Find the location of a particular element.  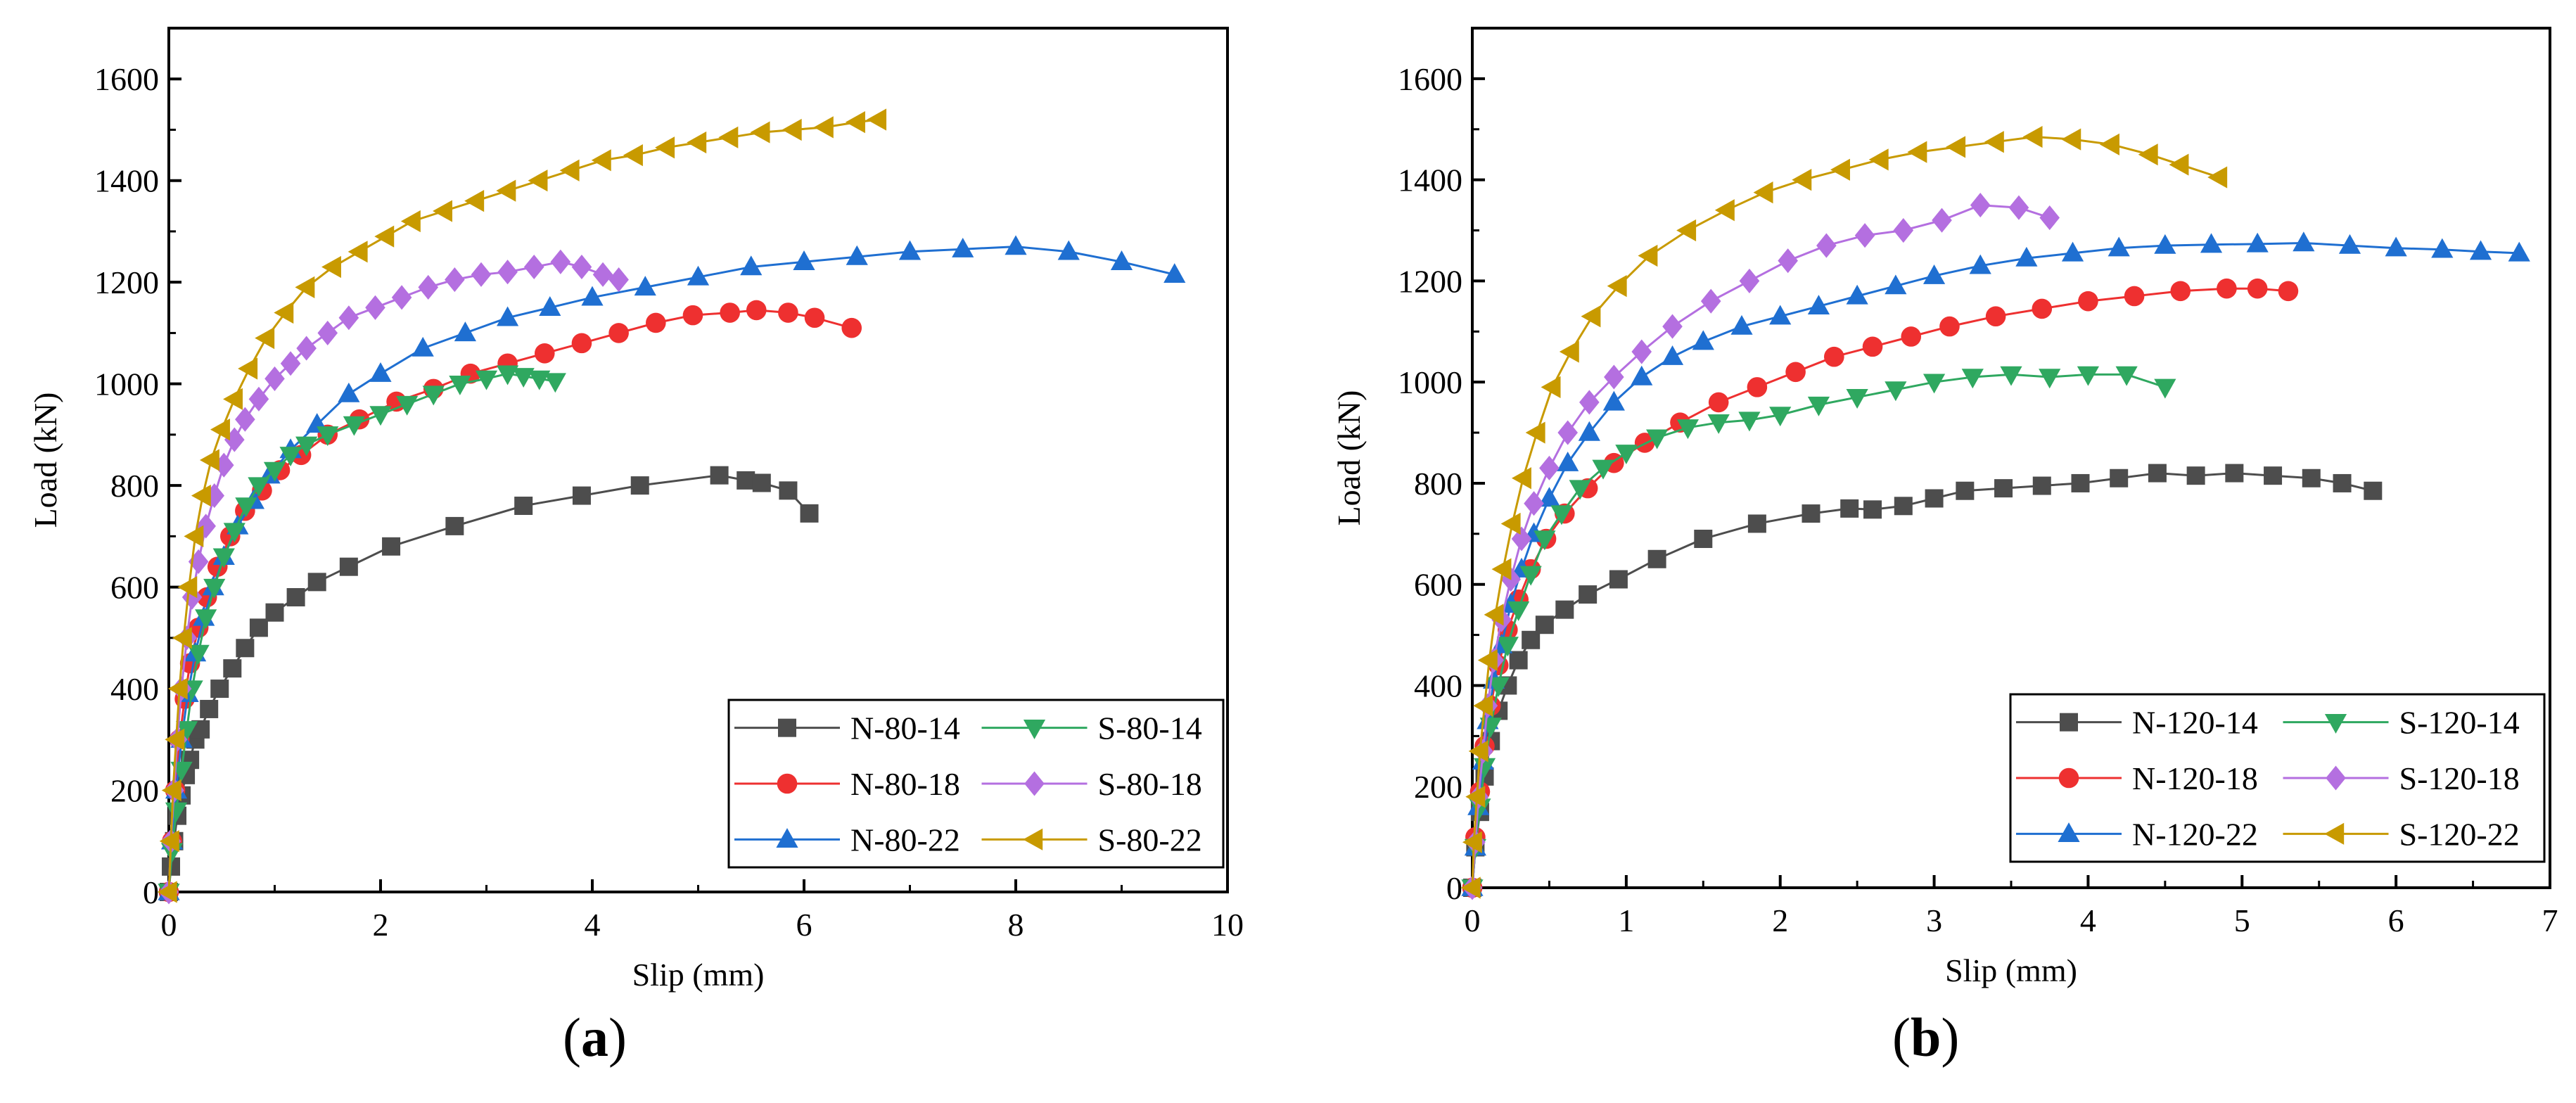

x-tick-label: 2 is located at coordinates (381, 925).